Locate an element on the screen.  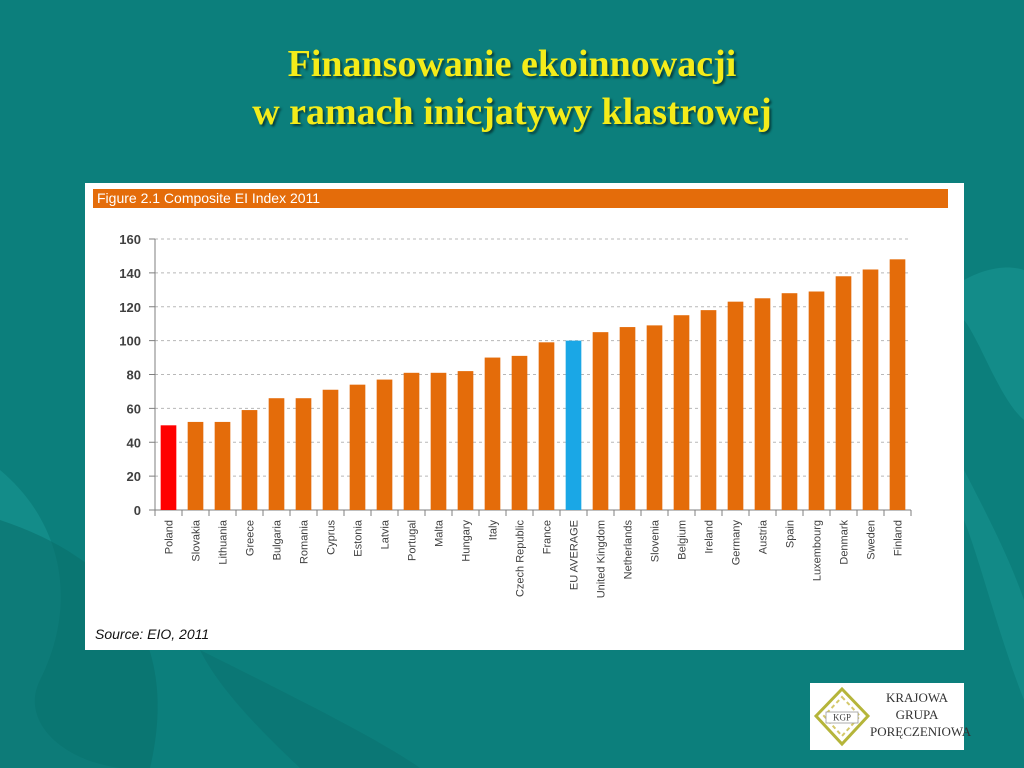
logo-line2: GRUPA is located at coordinates (917, 714).